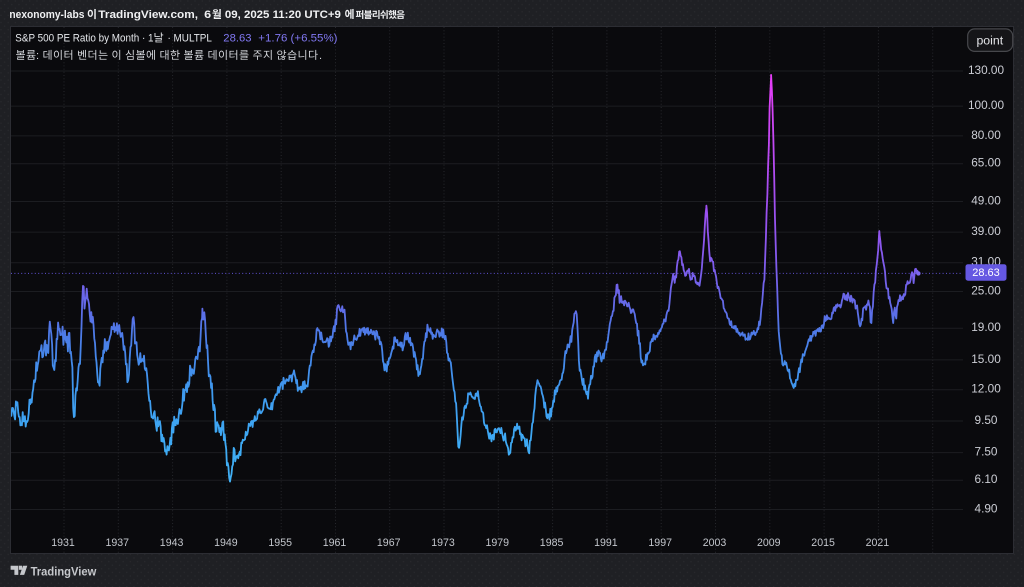 Image resolution: width=1024 pixels, height=587 pixels. I want to click on svg-text: 15.00, so click(986, 359).